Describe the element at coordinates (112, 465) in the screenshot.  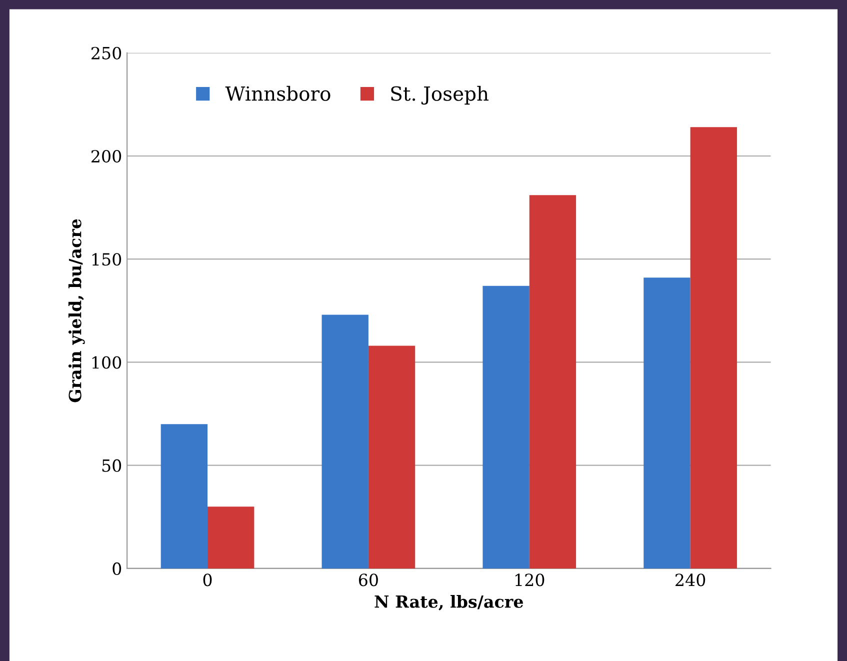
I see `y-tick-label: 50` at that location.